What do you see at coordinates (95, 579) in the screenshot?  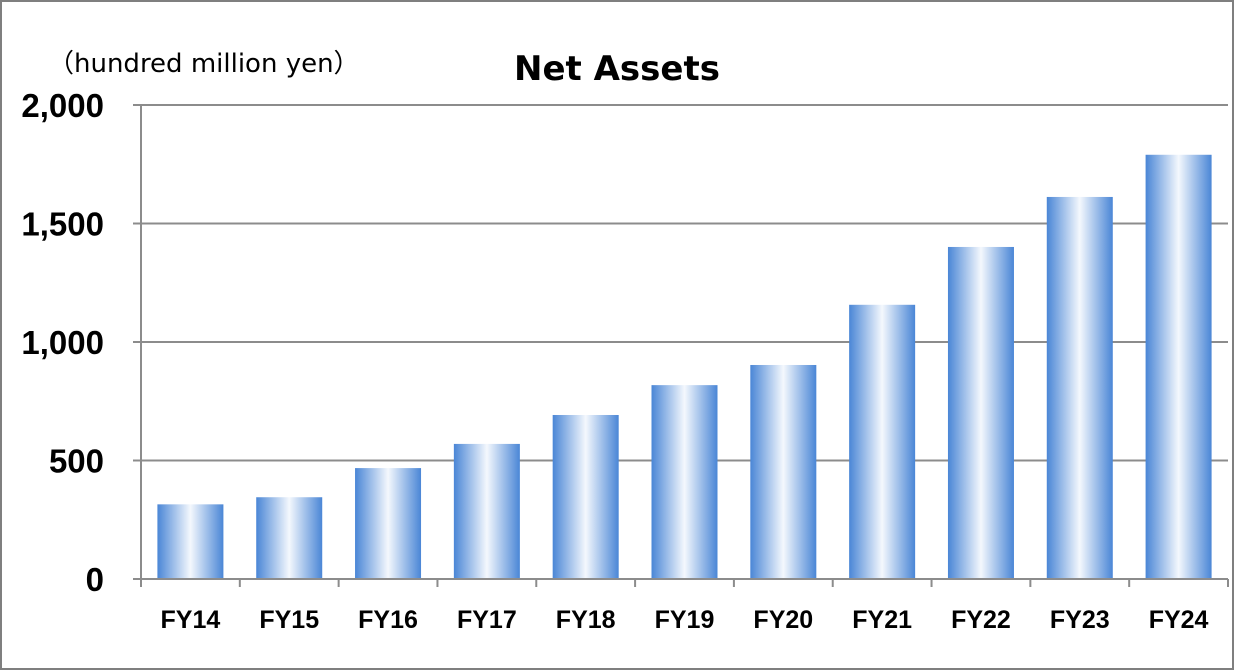 I see `y-tick-label-0: 0` at bounding box center [95, 579].